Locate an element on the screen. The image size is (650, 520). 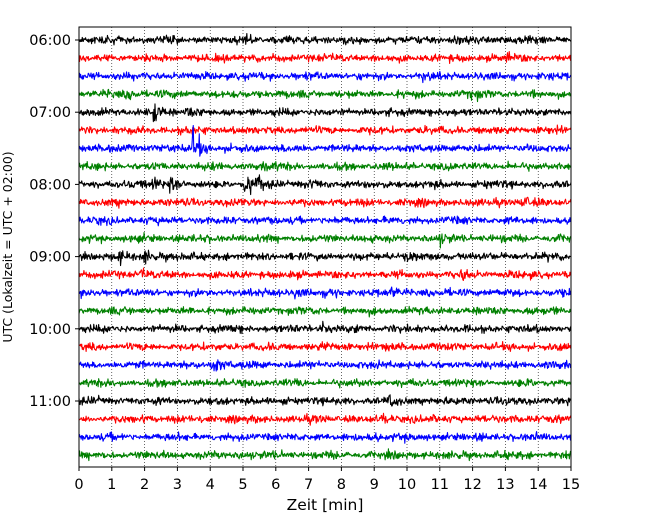
x-axis-ticks: 0 1 2 3 4 5 6 7 8 9 10 11 12 13 14 15 is located at coordinates (327, 480).